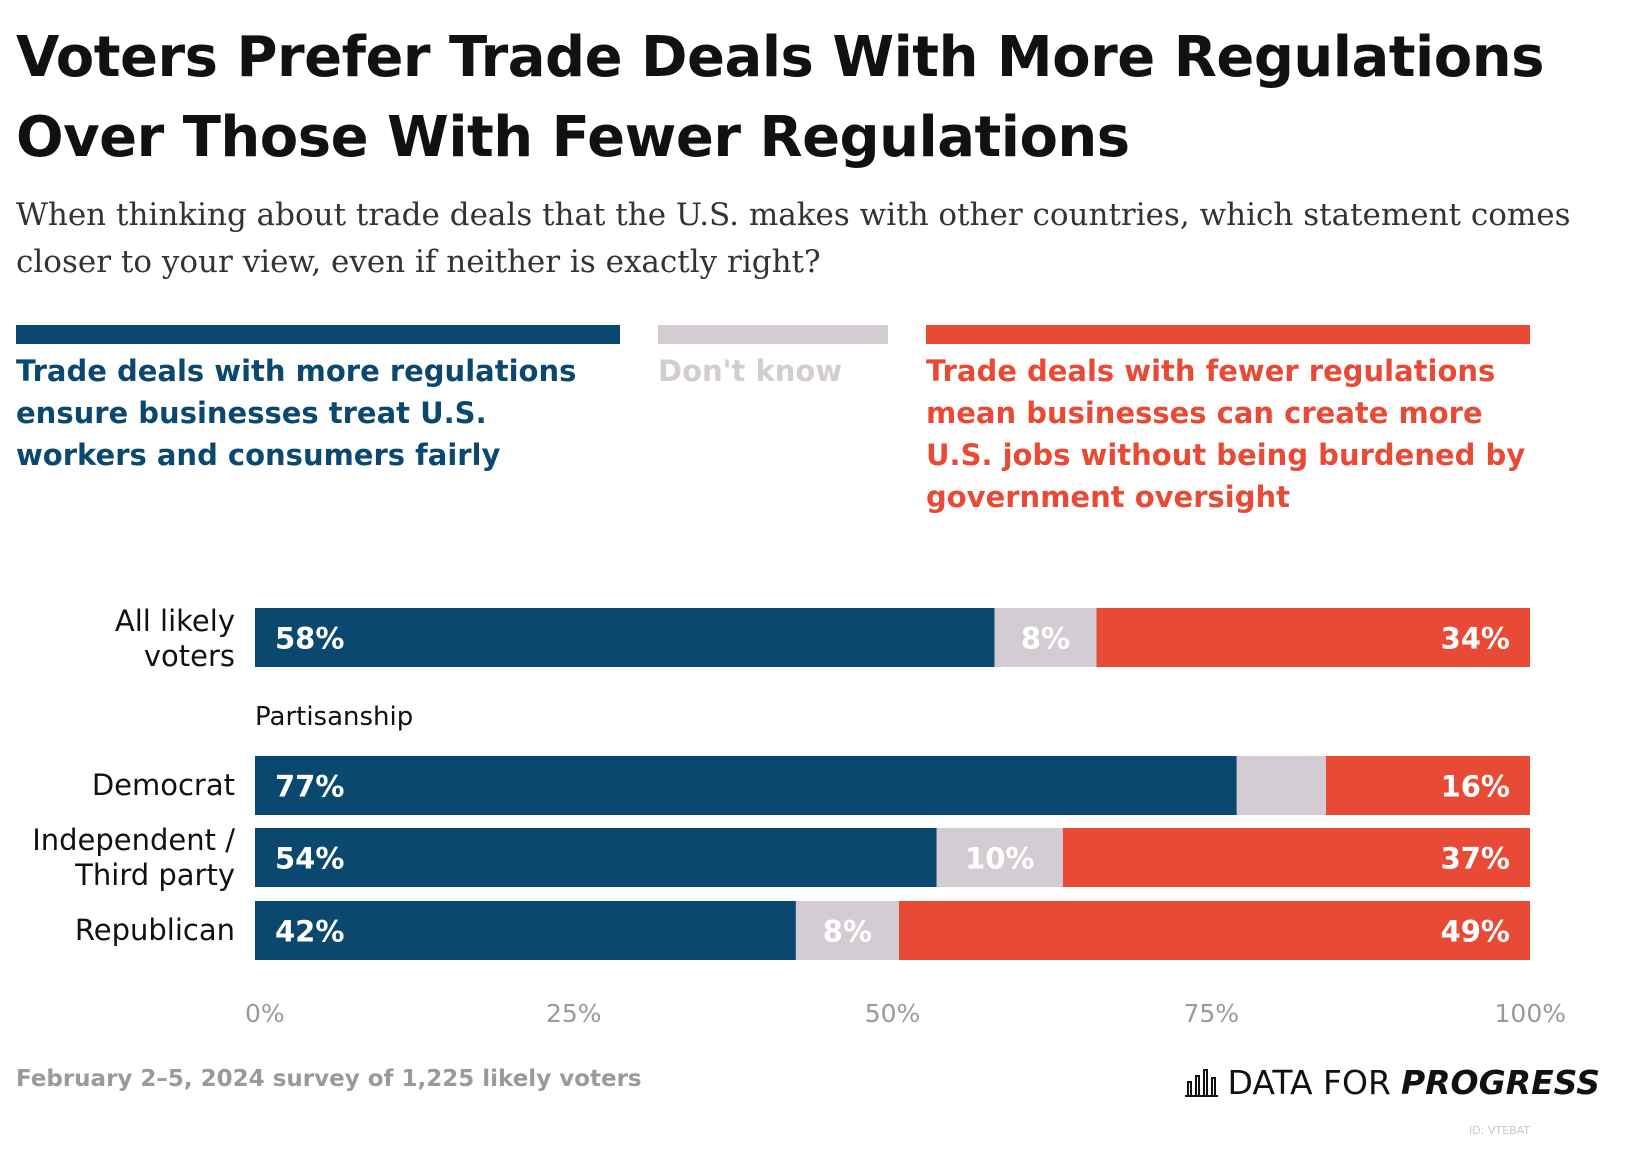 Image resolution: width=1640 pixels, height=1164 pixels. Describe the element at coordinates (750, 371) in the screenshot. I see `legend-label-dont-know: Don't know` at that location.